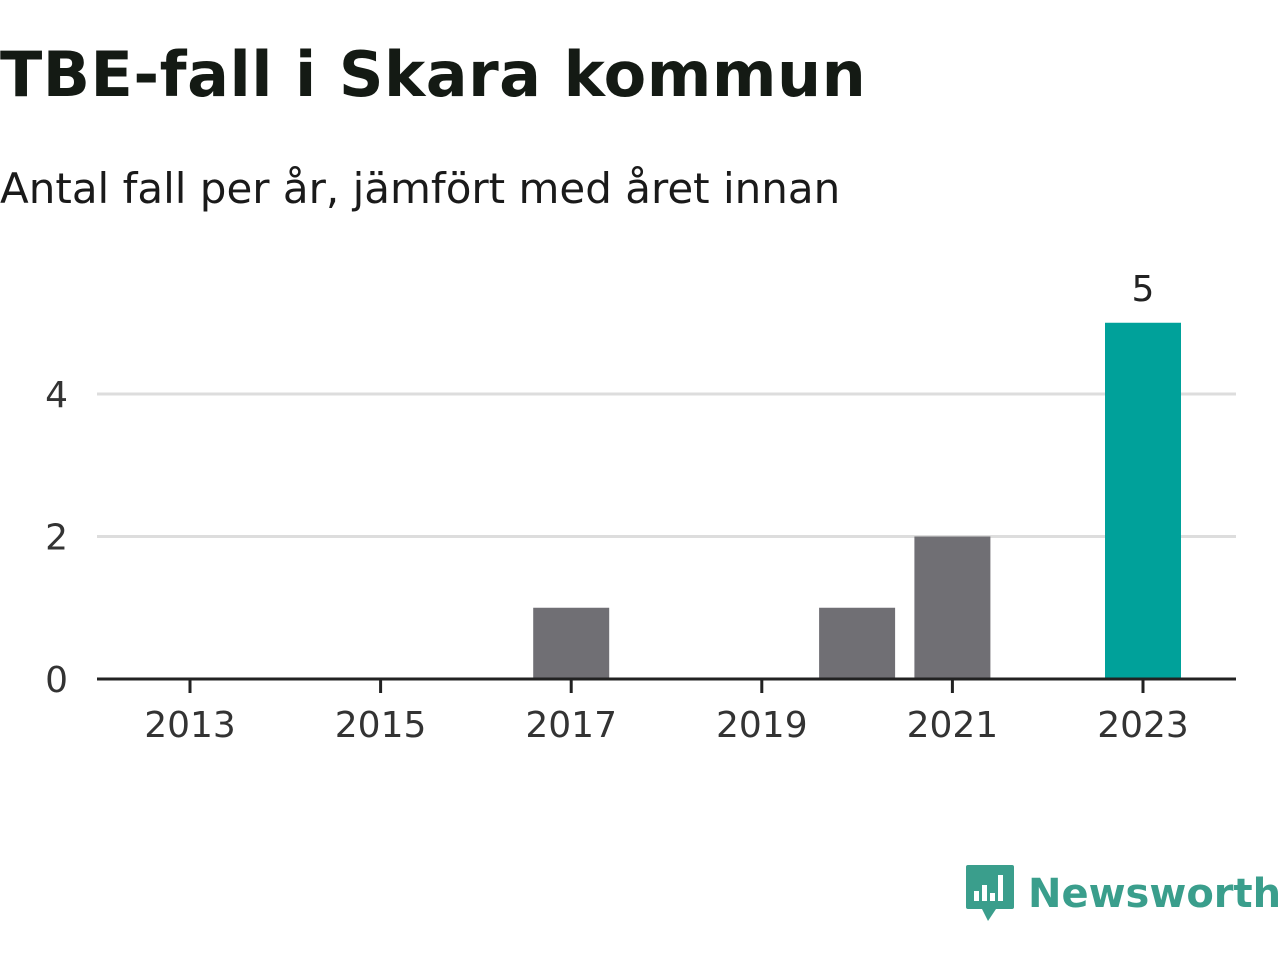 This screenshot has height=960, width=1280. Describe the element at coordinates (990, 893) in the screenshot. I see `newsworthy-chart-bubble-icon` at that location.